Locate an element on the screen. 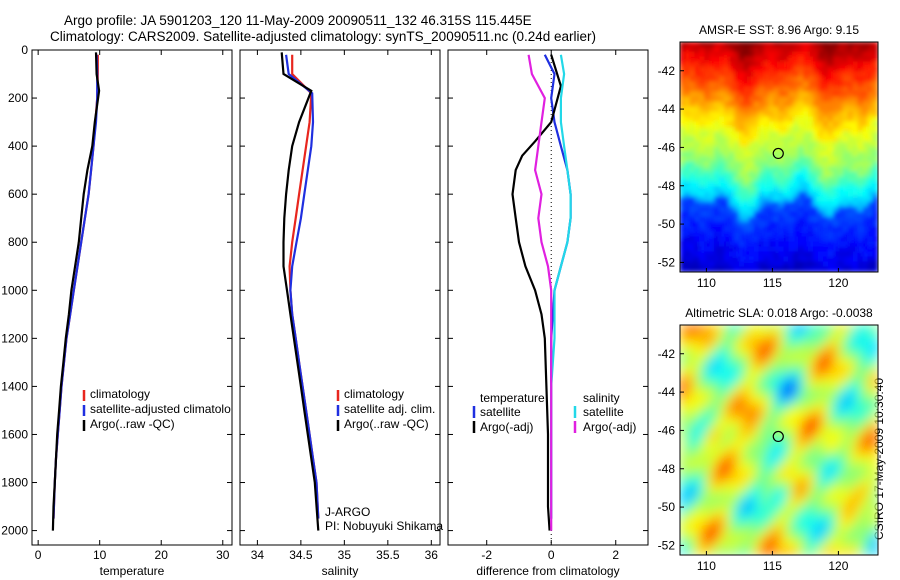 The height and width of the screenshot is (580, 900). y-tick-label: 200 is located at coordinates (18, 98).